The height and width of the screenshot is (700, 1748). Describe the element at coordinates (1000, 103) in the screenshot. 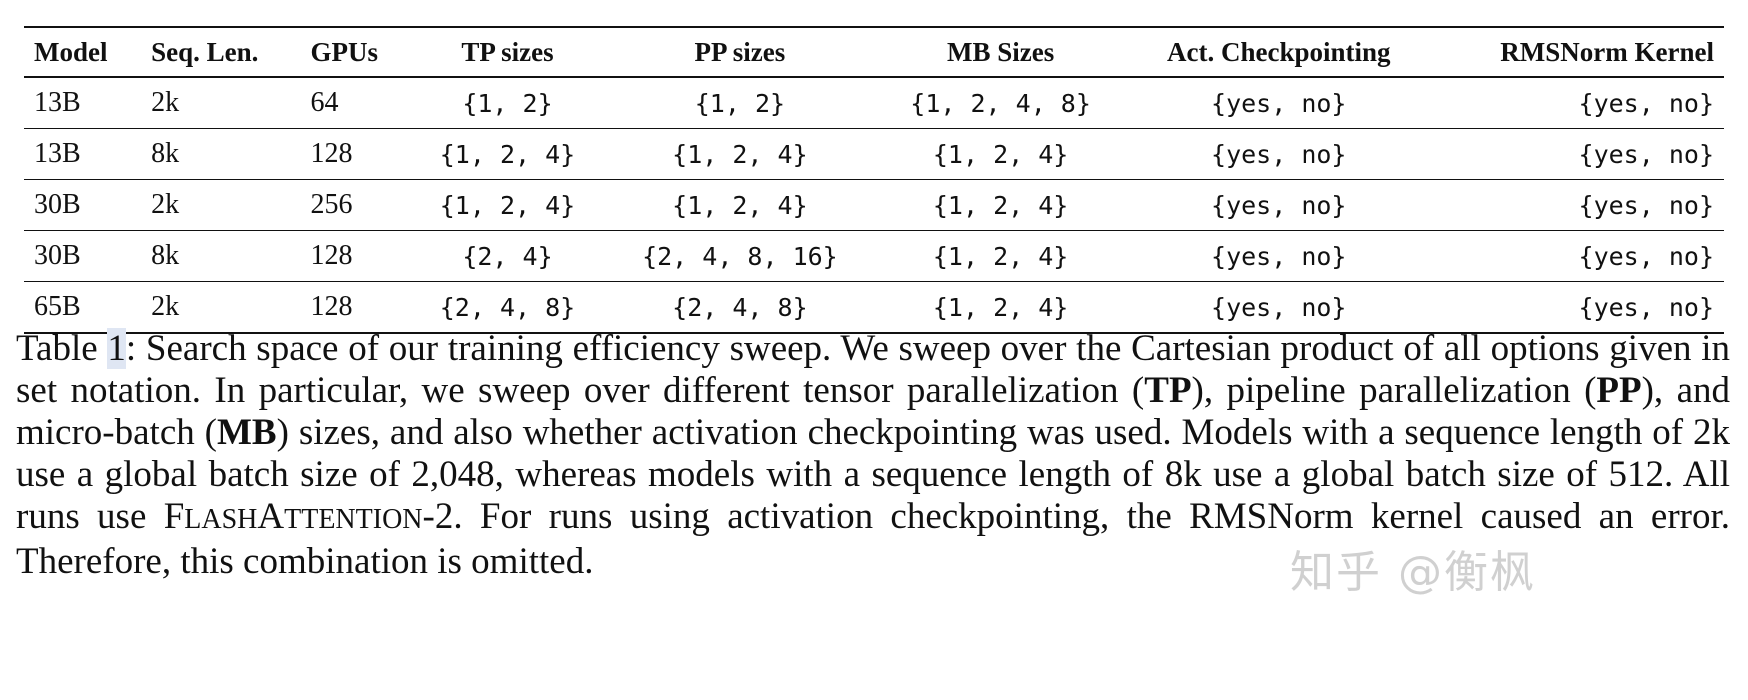

I see `cell-mb-sizes: {1, 2, 4, 8}` at that location.